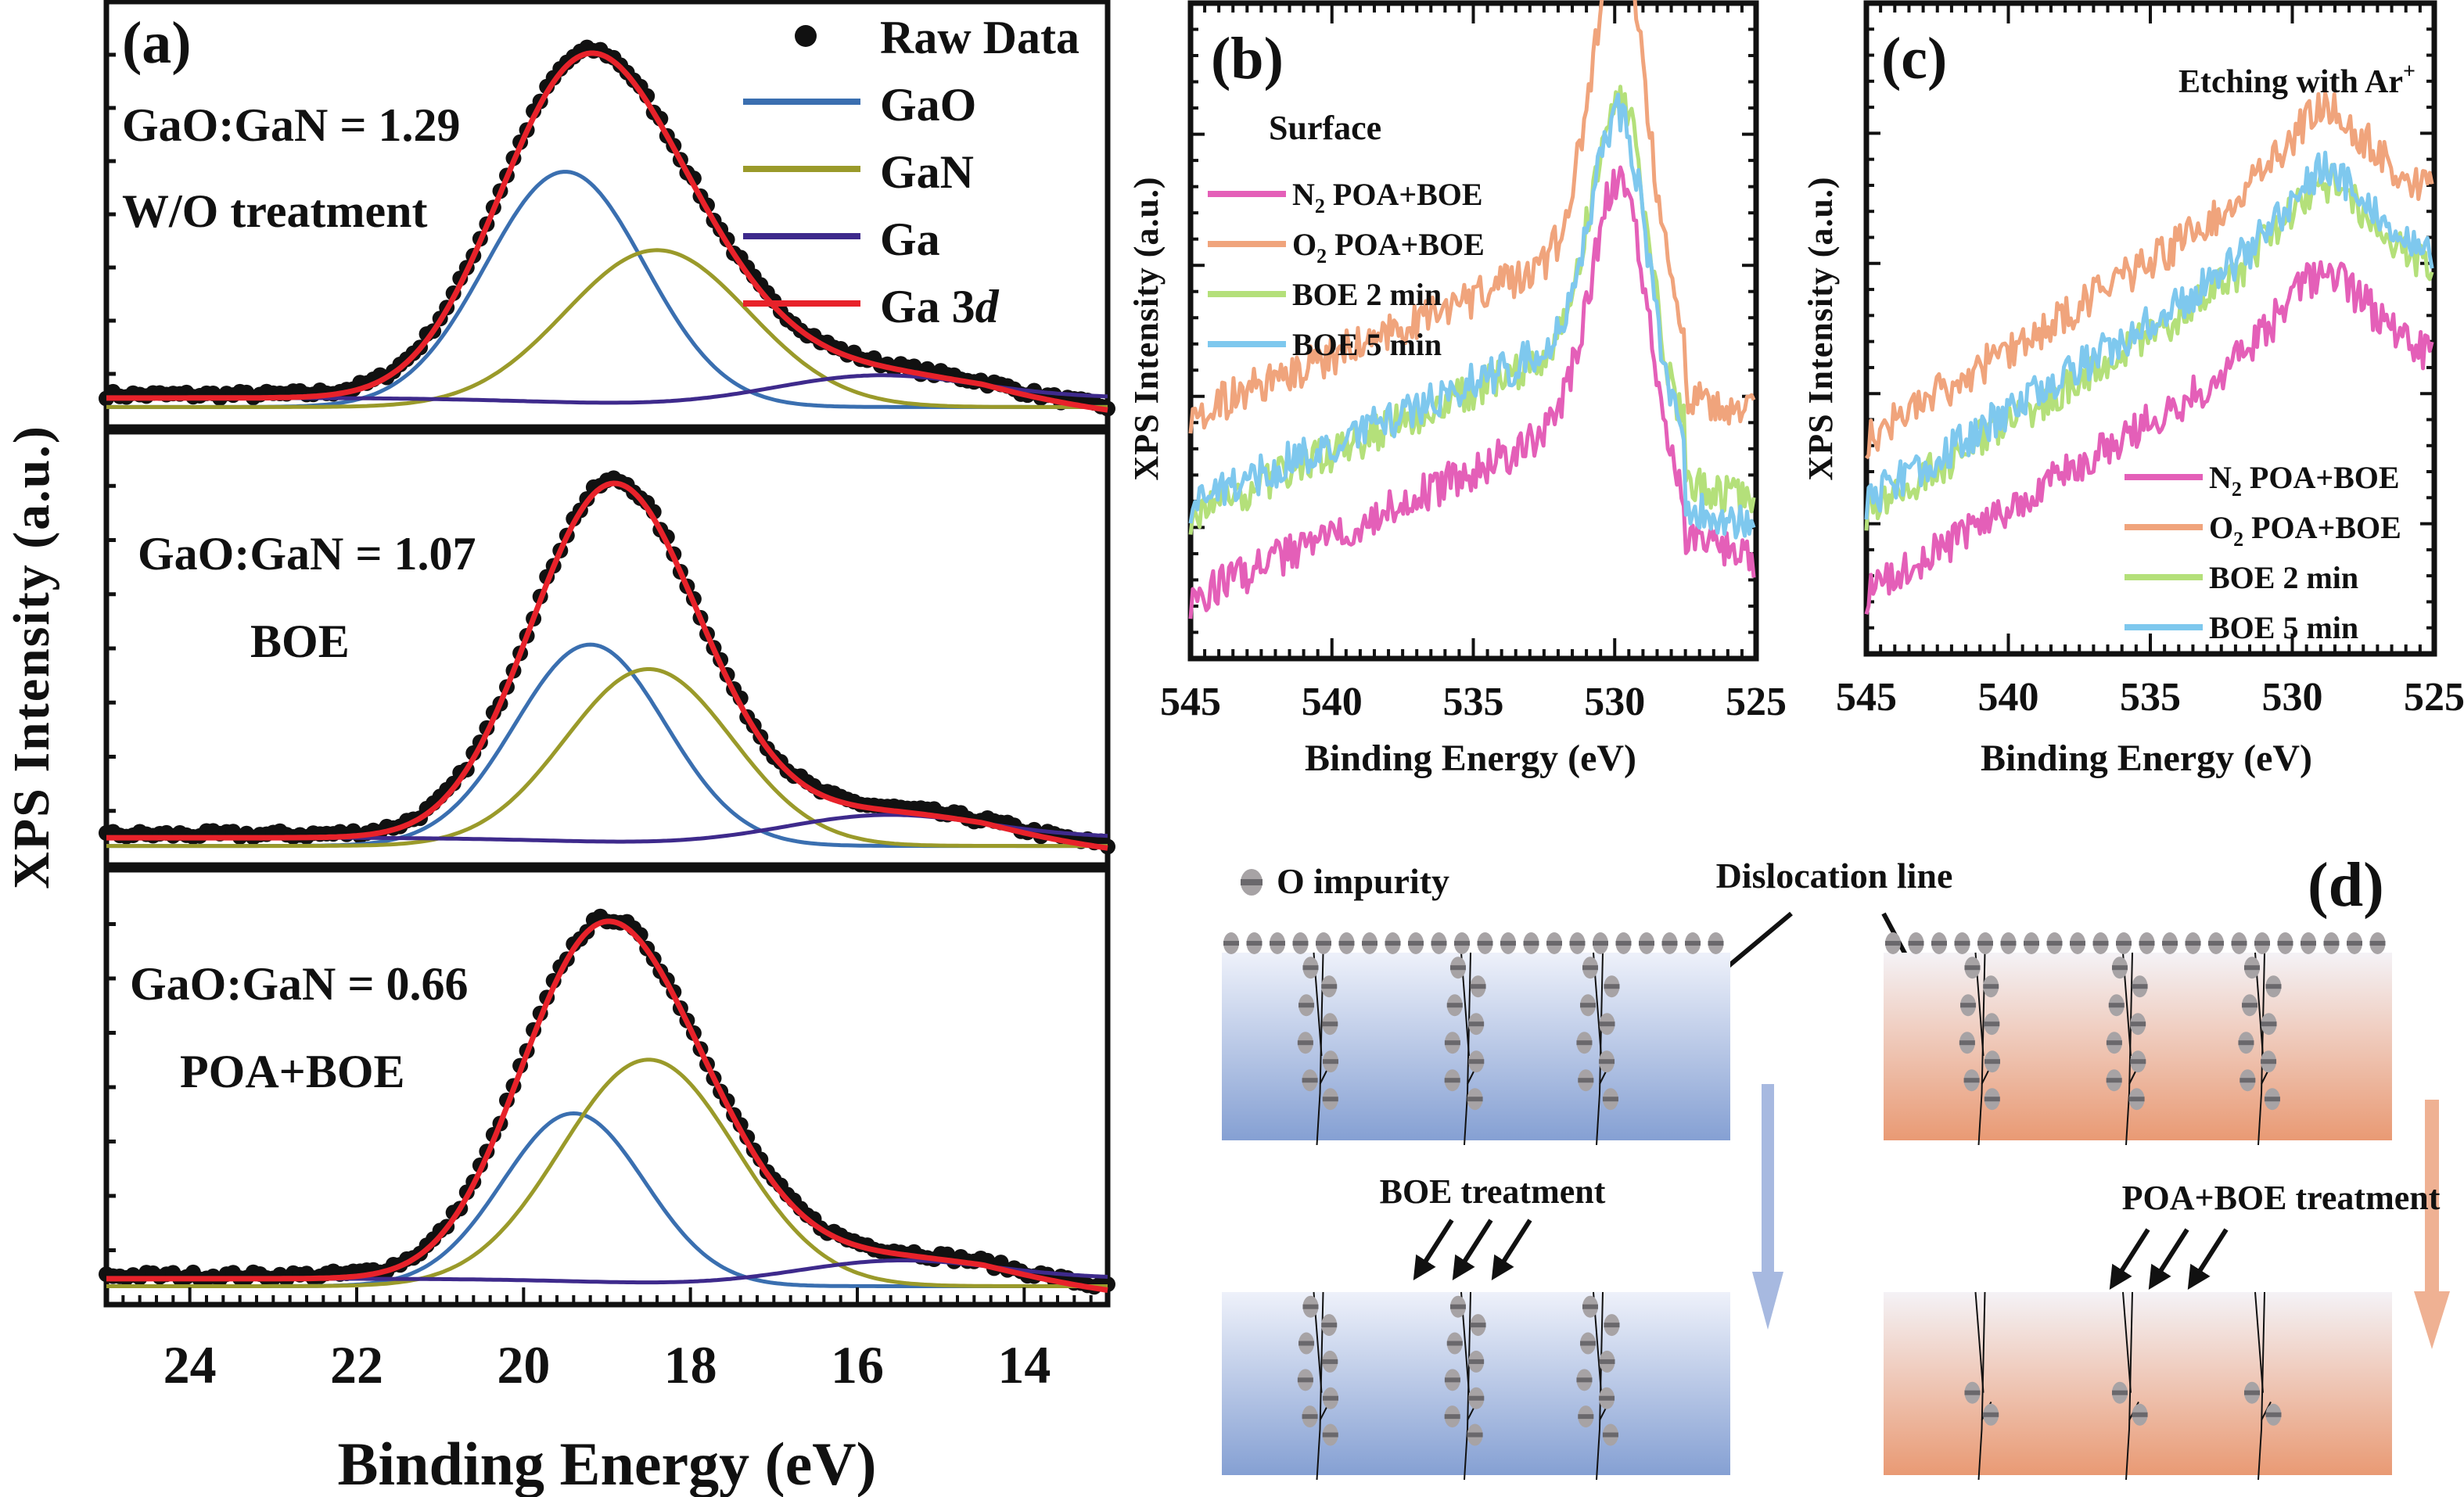 This screenshot has width=2464, height=1497. Describe the element at coordinates (1247, 59) in the screenshot. I see `panel-b-label: (b)` at that location.